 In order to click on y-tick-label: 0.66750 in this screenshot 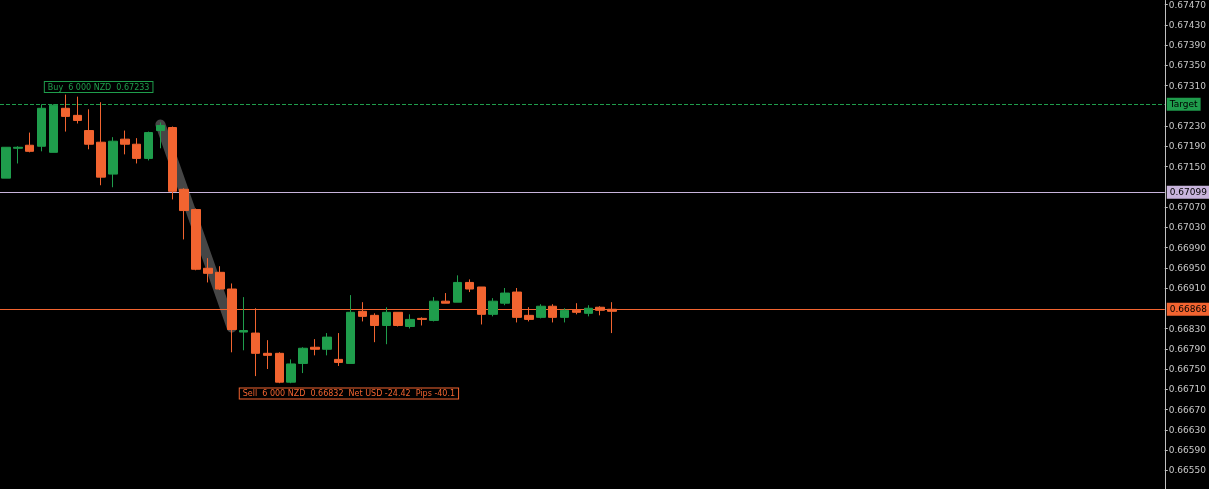, I will do `click(1187, 369)`.